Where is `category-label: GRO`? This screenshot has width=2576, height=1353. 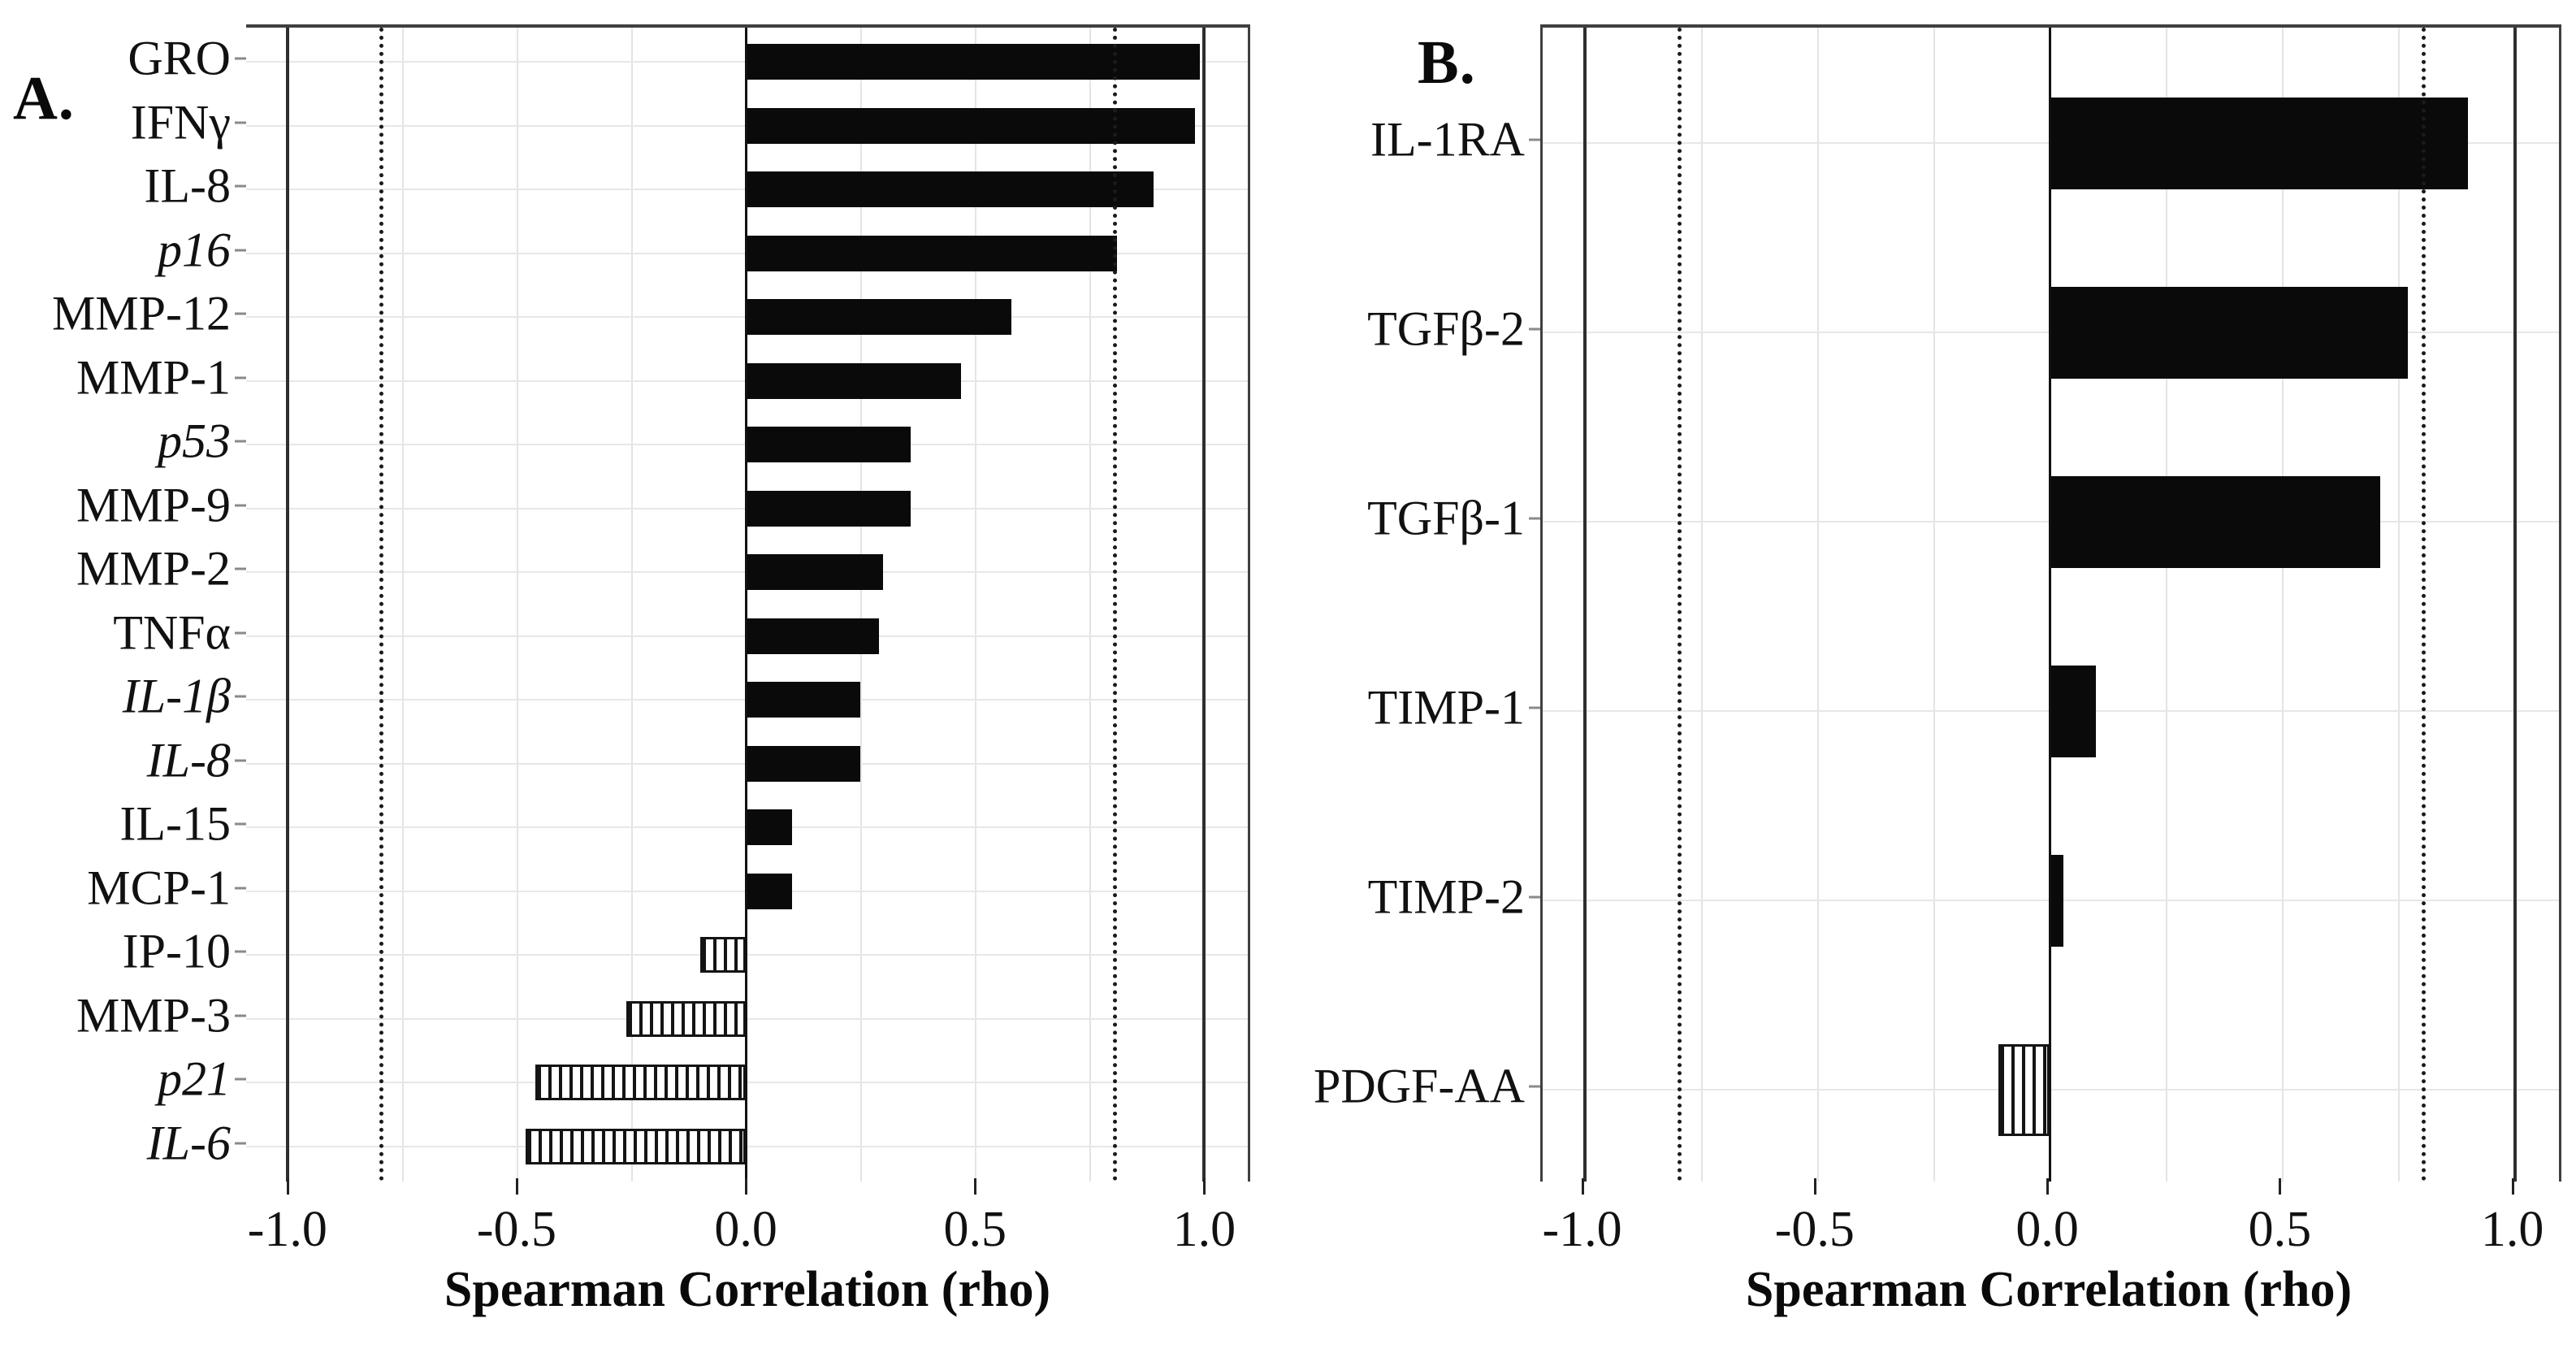 category-label: GRO is located at coordinates (179, 58).